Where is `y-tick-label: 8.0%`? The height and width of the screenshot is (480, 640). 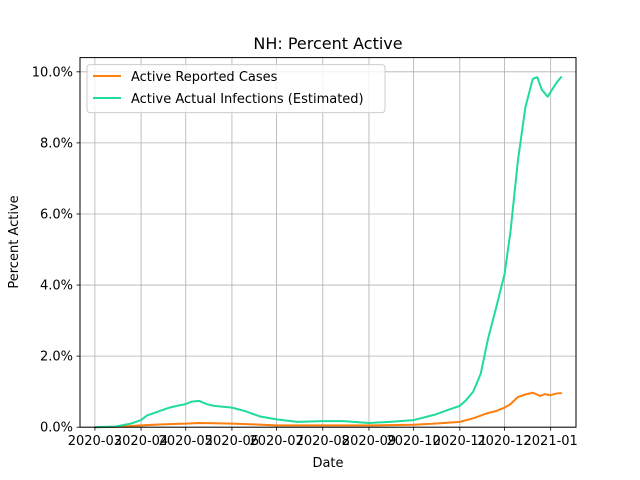
y-tick-label: 8.0% is located at coordinates (56, 143).